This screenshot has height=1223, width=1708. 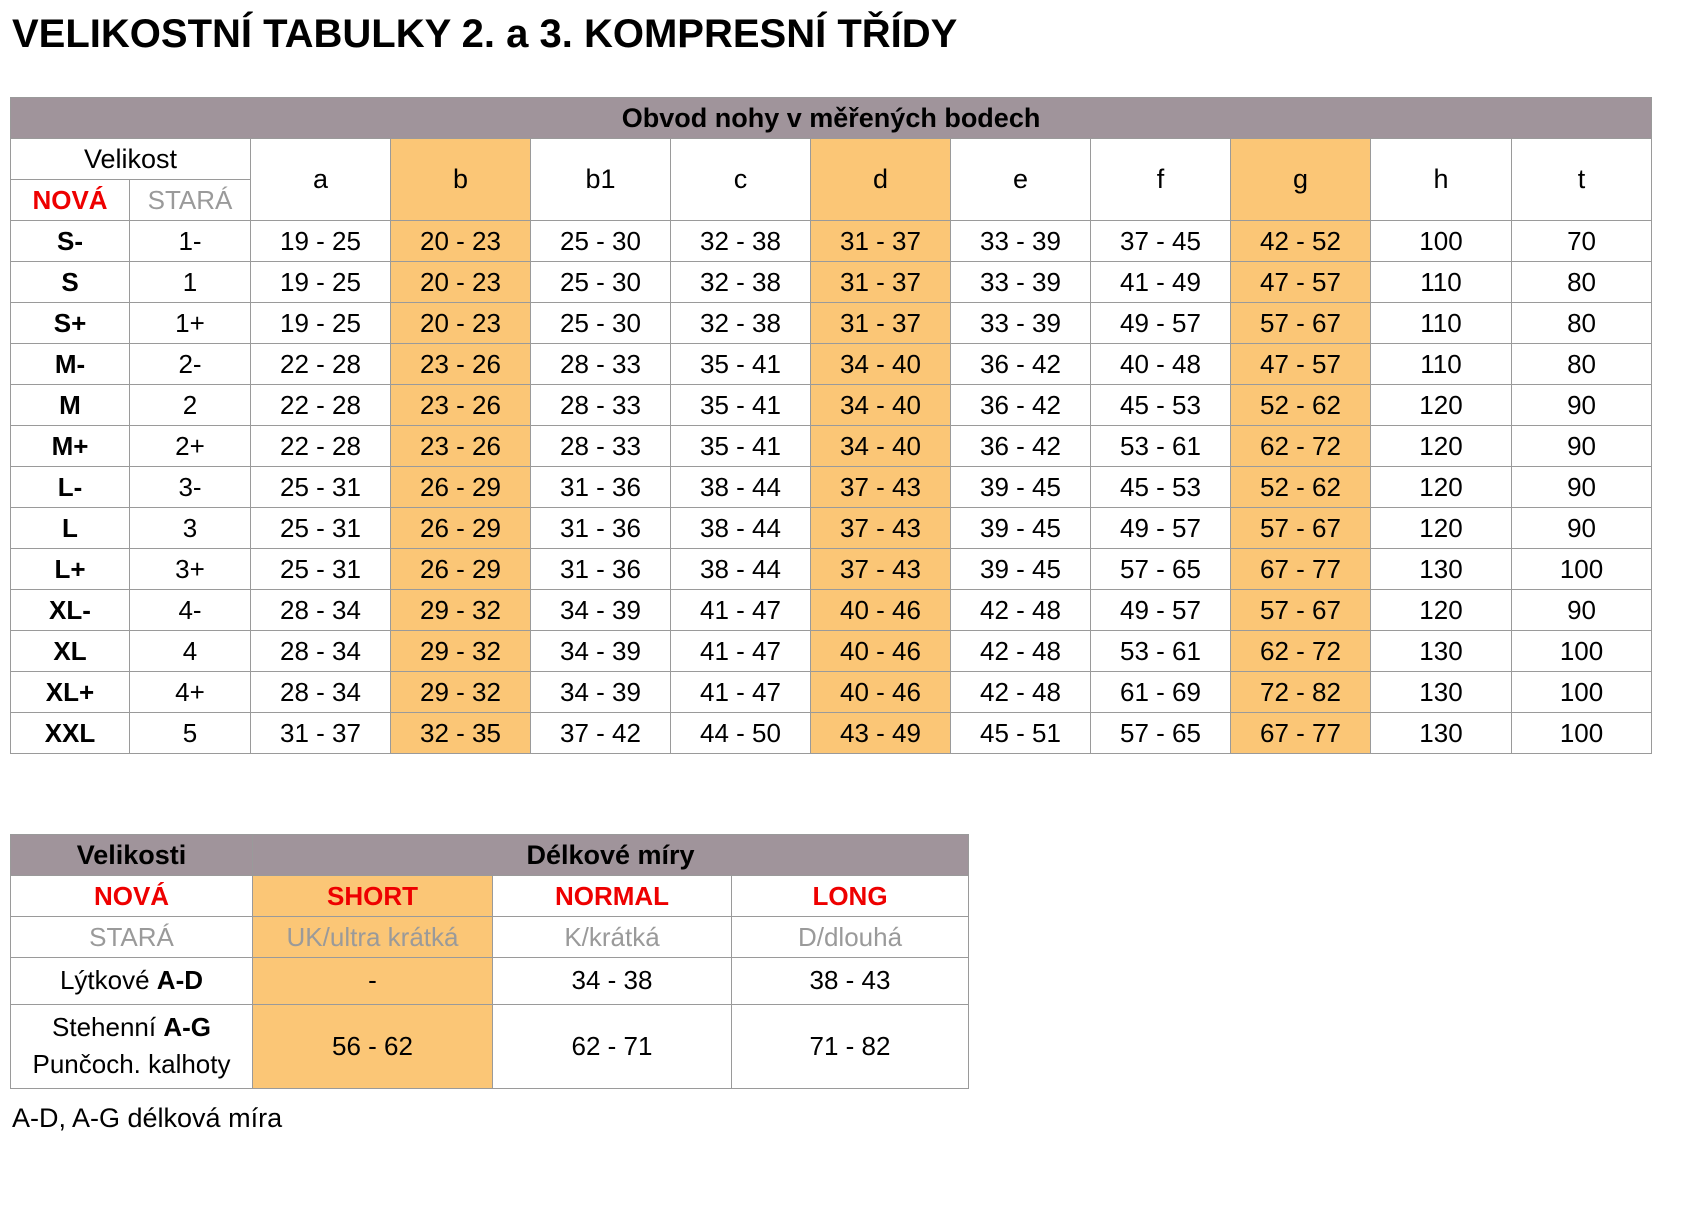 I want to click on size-cell: 41 - 49, so click(x=1160, y=282).